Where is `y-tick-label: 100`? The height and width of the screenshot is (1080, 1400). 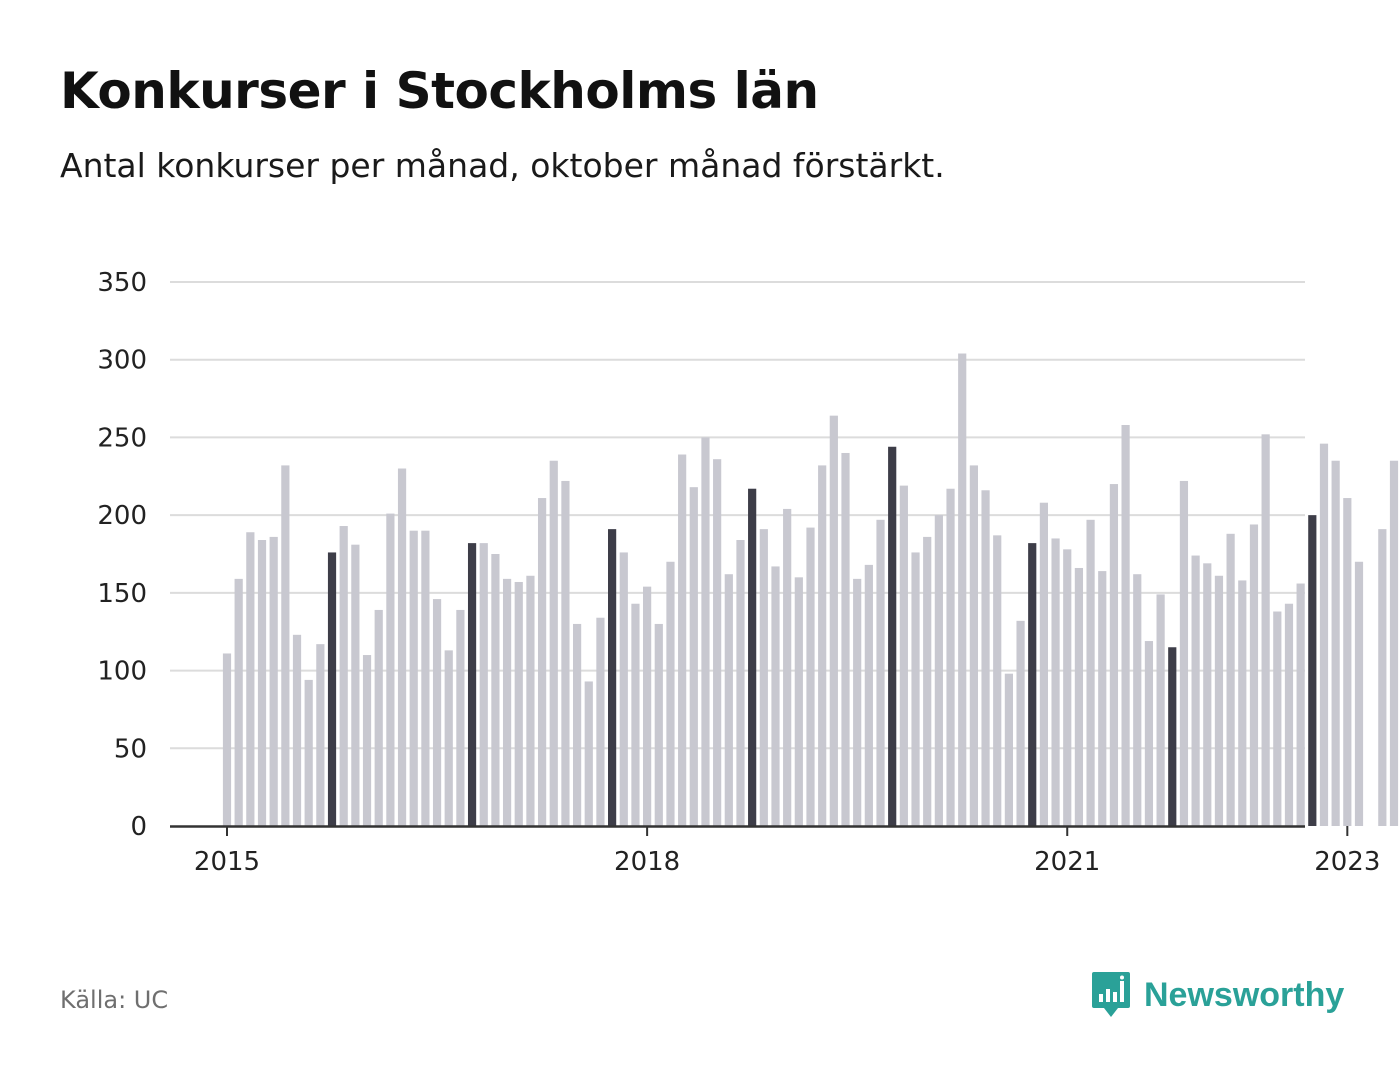 y-tick-label: 100 is located at coordinates (122, 672).